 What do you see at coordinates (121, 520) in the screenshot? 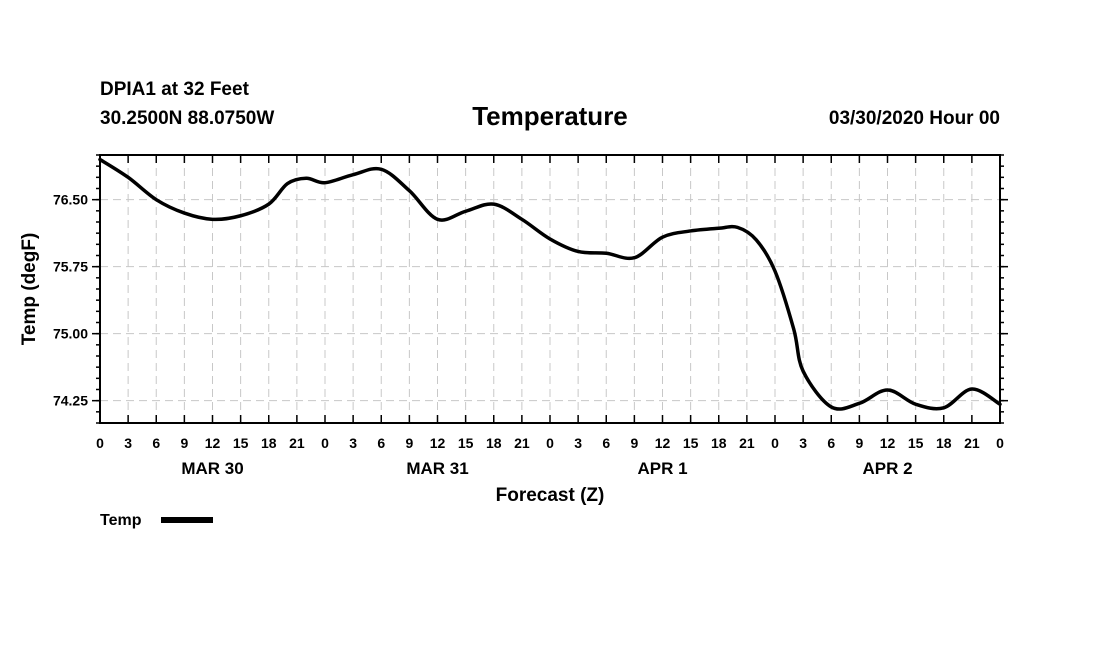
I see `legend-label: Temp` at bounding box center [121, 520].